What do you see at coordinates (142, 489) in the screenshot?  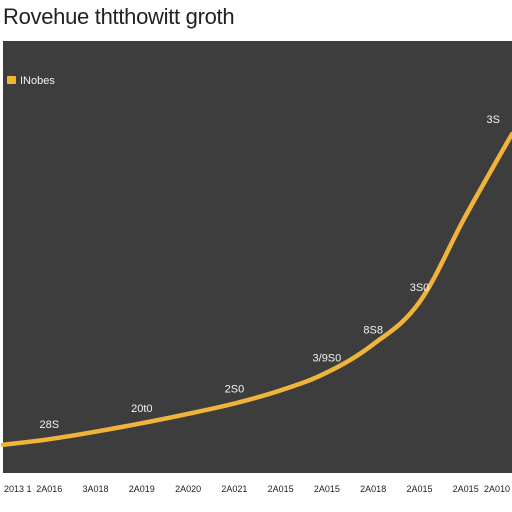 I see `x-tick-label-3: 2A019` at bounding box center [142, 489].